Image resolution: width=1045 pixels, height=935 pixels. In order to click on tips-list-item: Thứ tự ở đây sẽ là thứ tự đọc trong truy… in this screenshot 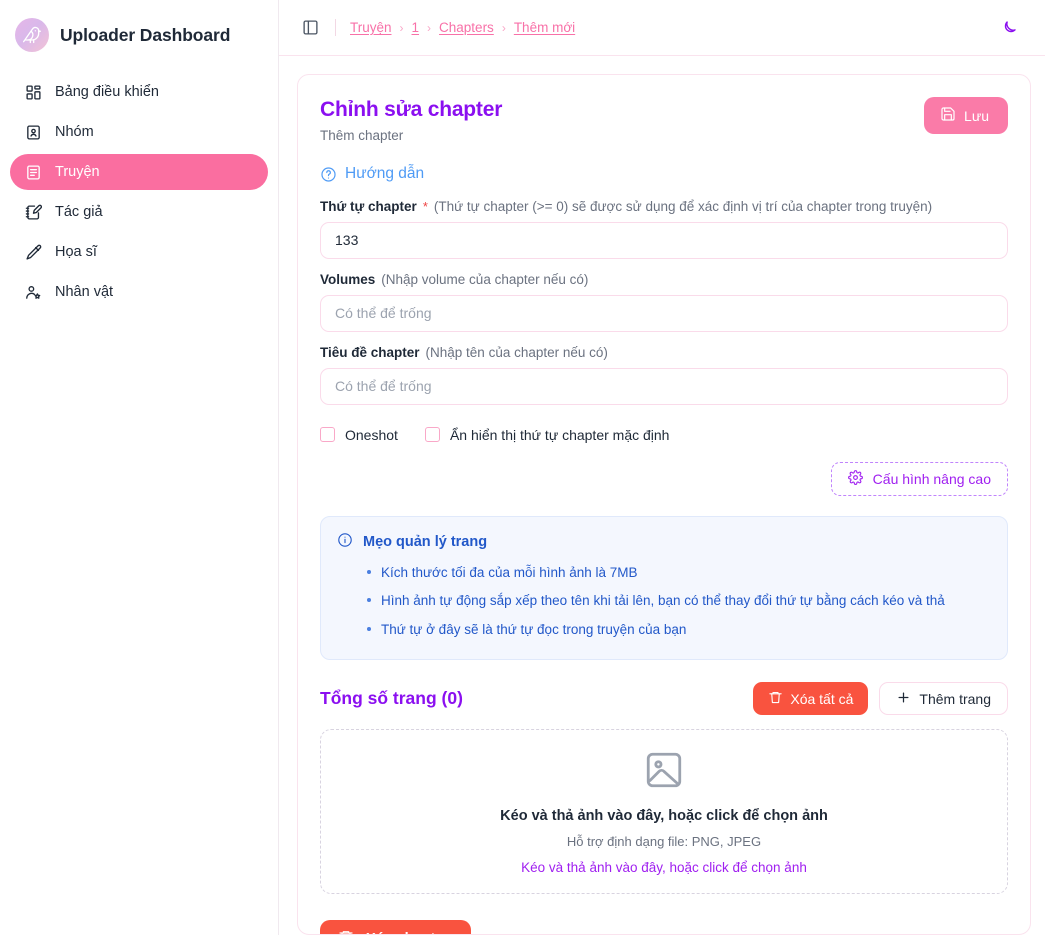, I will do `click(678, 629)`.